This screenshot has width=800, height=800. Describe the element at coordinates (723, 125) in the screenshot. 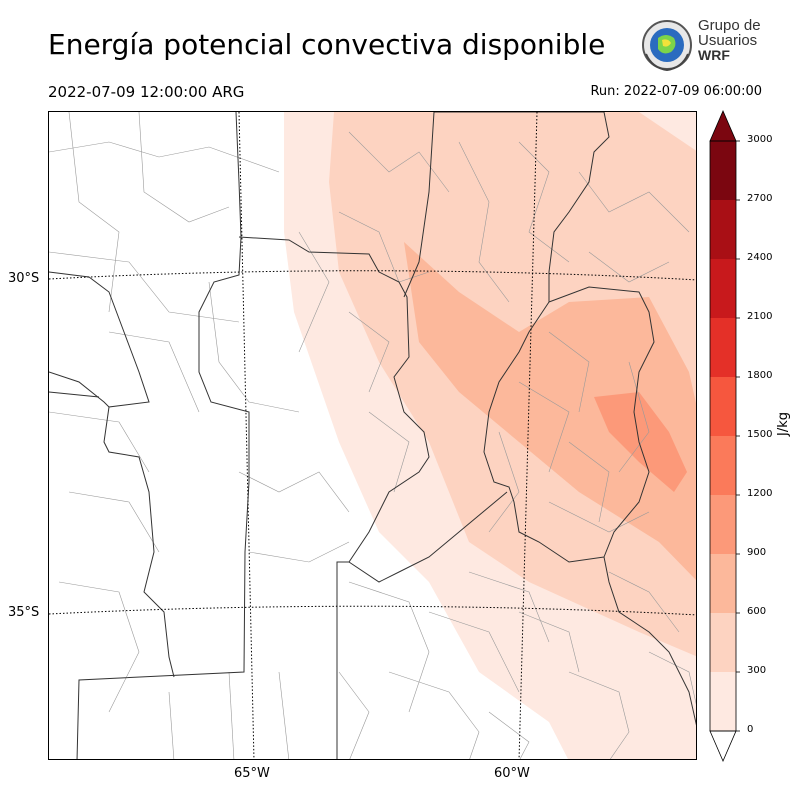

I see `colorbar-extend-max` at that location.